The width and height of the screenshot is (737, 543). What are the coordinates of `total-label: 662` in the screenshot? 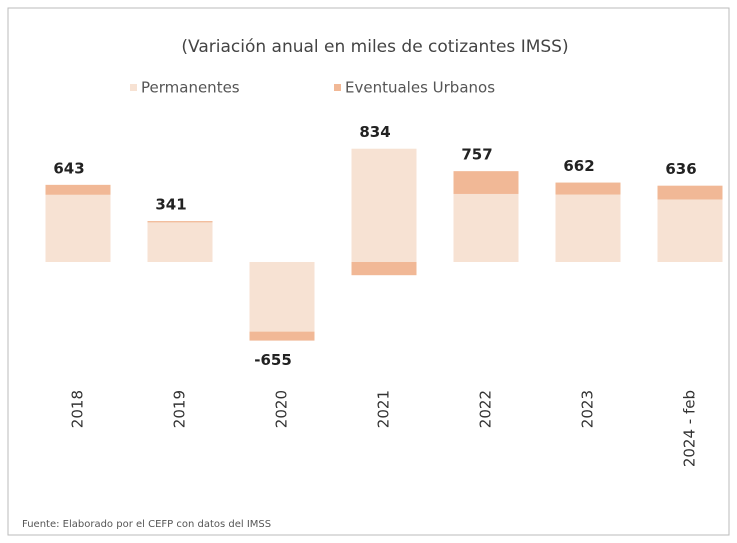 It's located at (578, 166).